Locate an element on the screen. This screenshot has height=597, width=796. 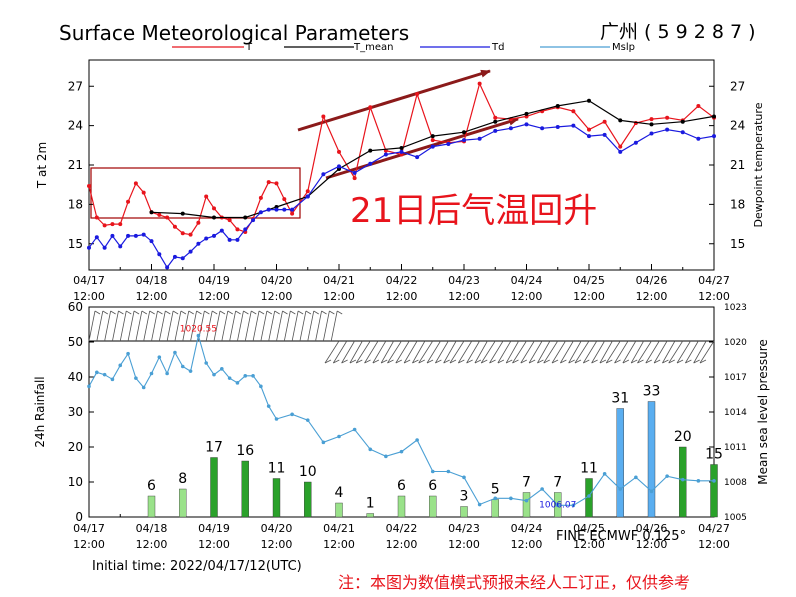
bottom-xtick-date-label: 04/23 is located at coordinates (464, 528).